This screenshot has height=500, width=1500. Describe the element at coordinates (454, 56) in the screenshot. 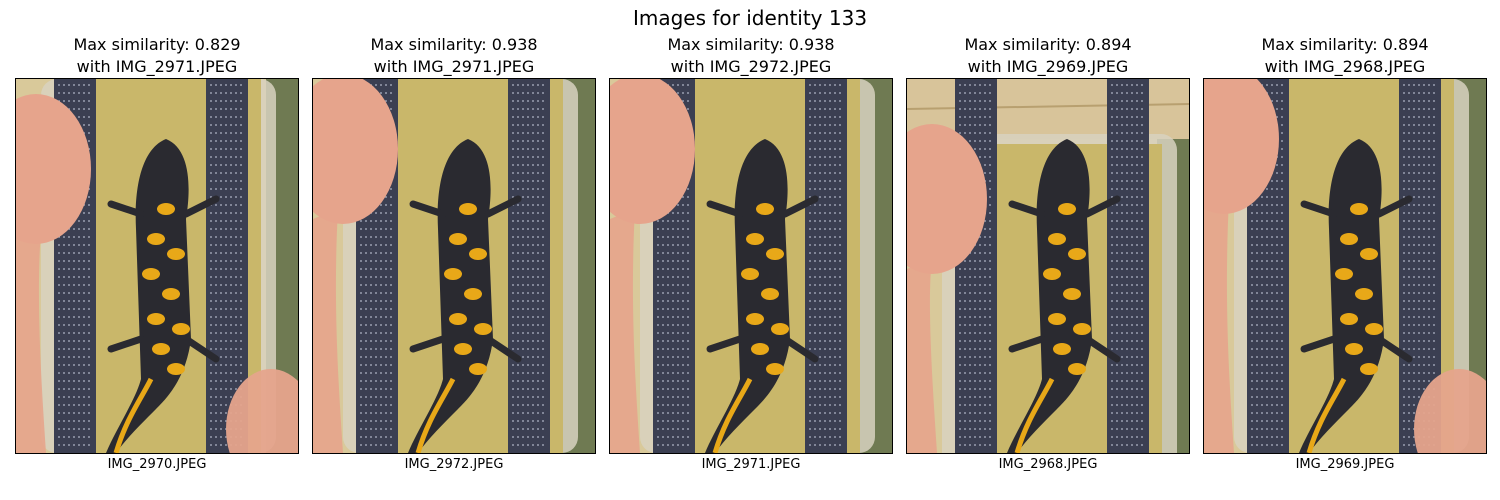

I see `panel-title: Max similarity: 0.938 with IMG_2971.JPEG` at that location.